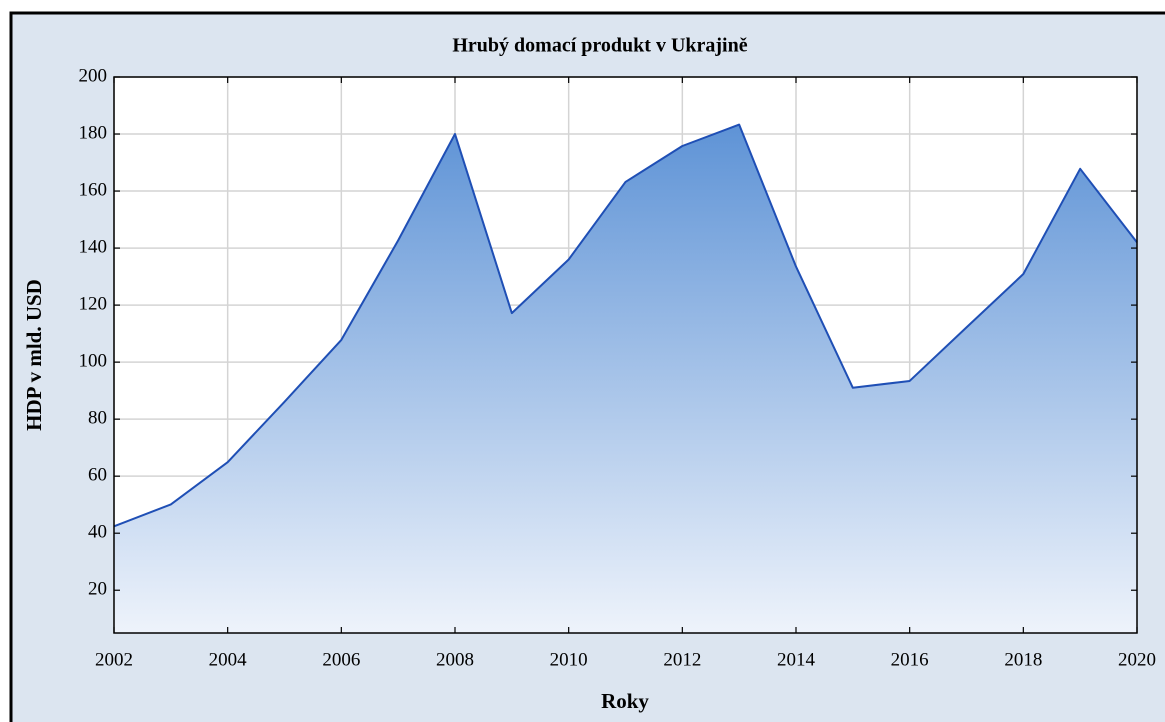  Describe the element at coordinates (93, 246) in the screenshot. I see `y-tick-label: 140` at that location.